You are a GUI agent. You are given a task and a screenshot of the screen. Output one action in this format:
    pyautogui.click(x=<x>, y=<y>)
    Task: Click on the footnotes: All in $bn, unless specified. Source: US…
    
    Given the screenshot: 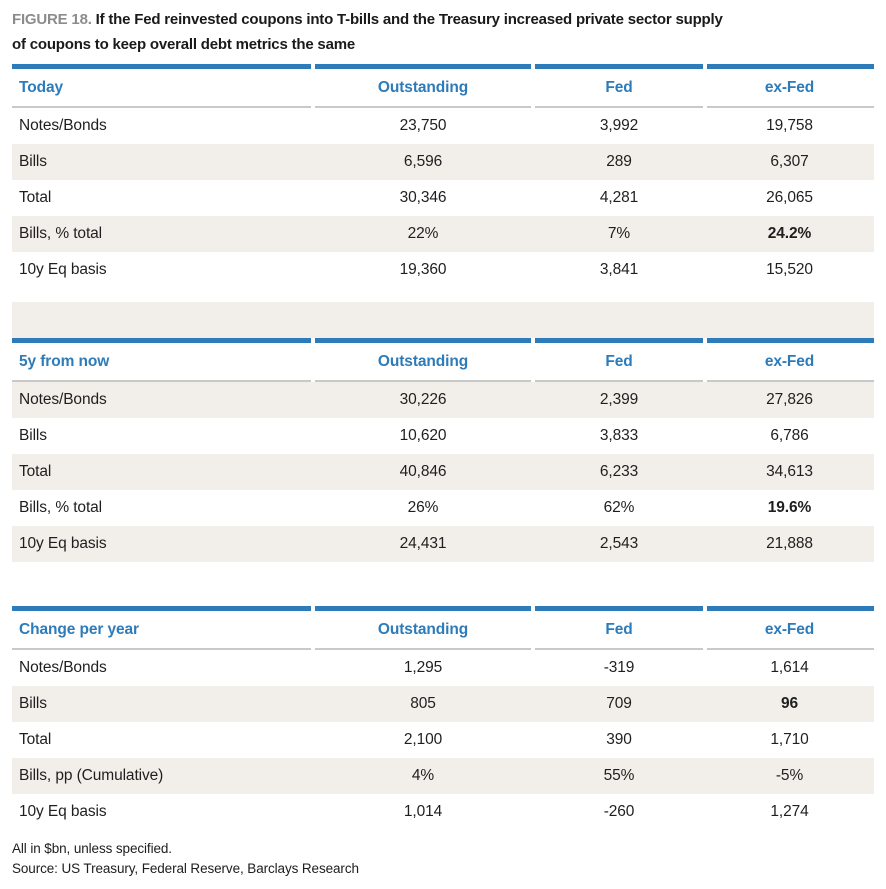 What is the action you would take?
    pyautogui.click(x=443, y=859)
    